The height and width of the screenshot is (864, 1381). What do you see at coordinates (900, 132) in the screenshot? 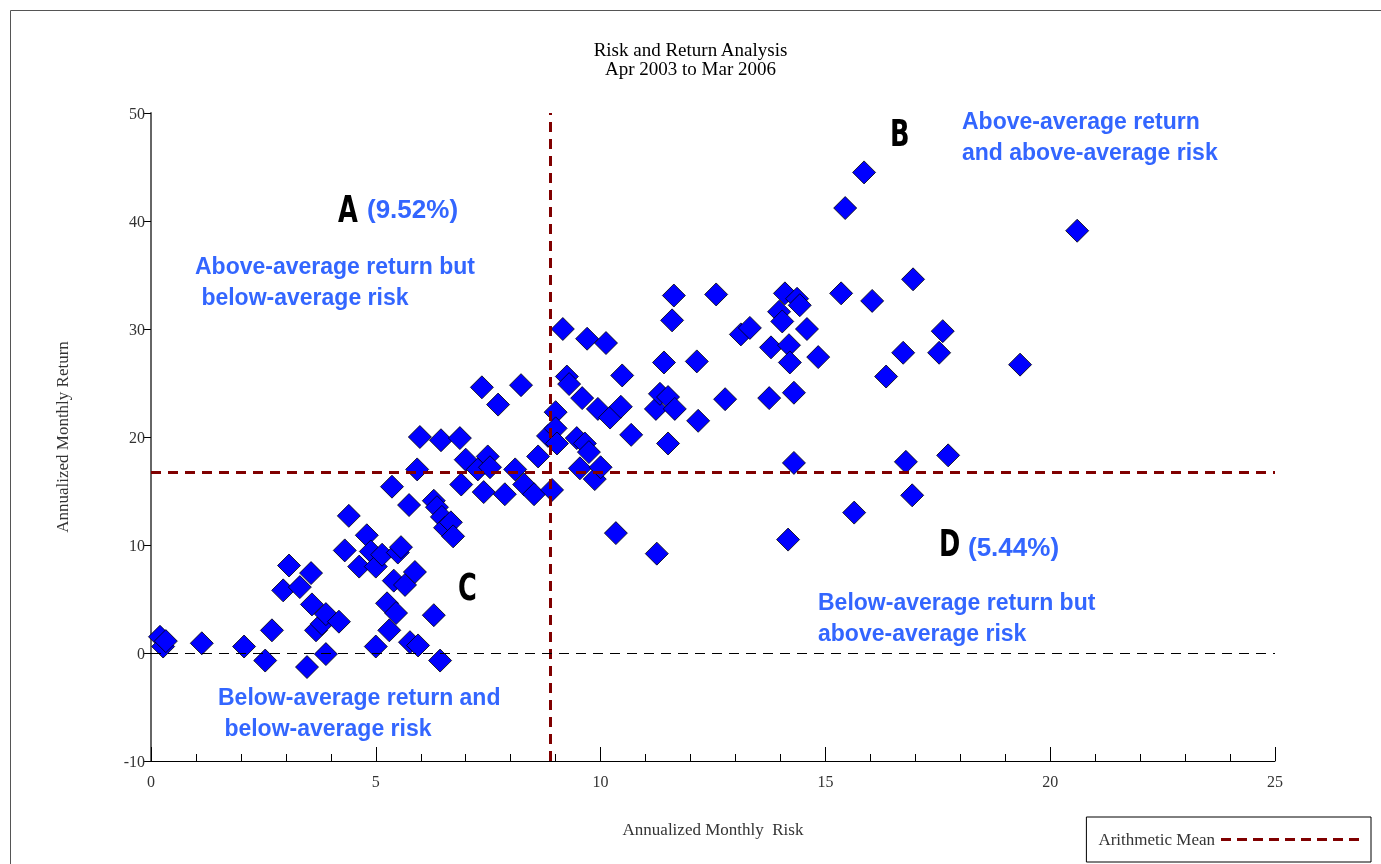
I see `annotation: B` at bounding box center [900, 132].